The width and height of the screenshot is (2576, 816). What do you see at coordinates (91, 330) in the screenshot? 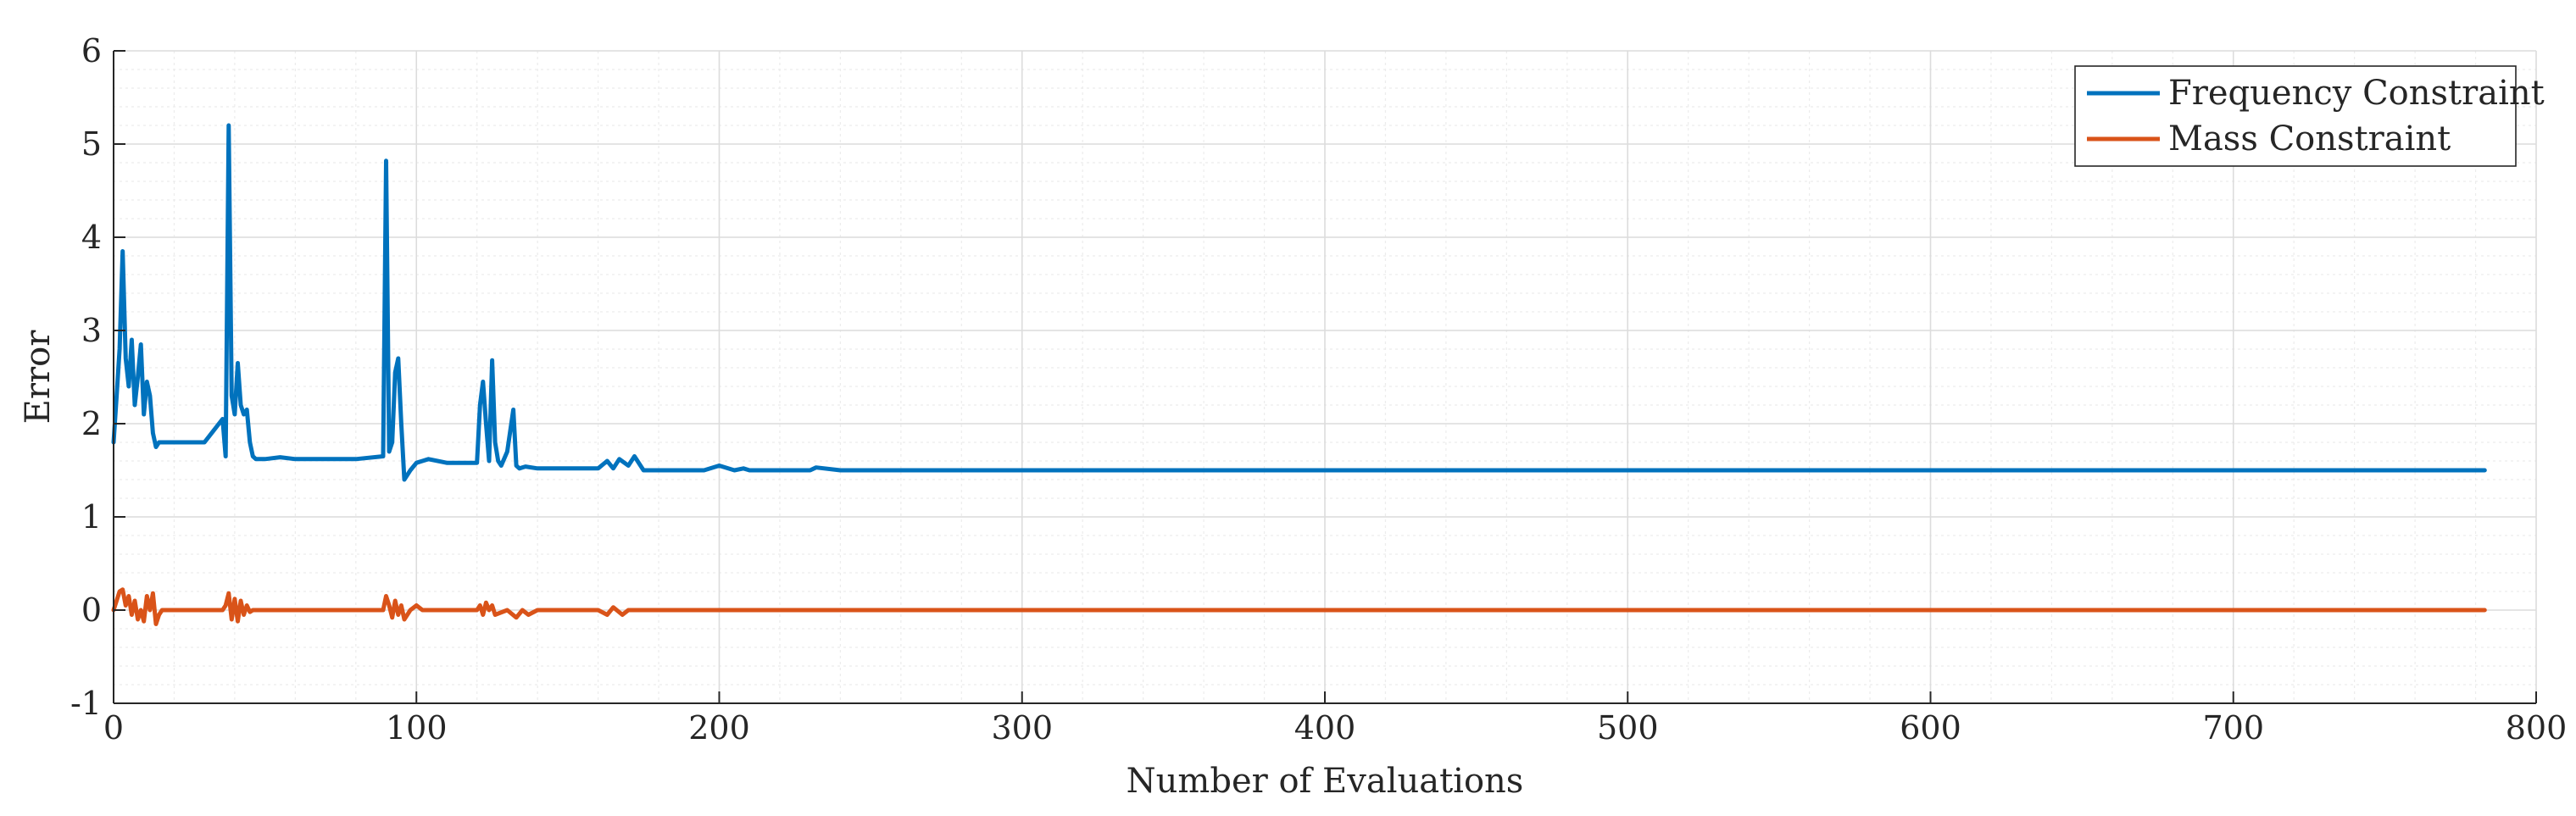
I see `y-tick-label: 3` at bounding box center [91, 330].